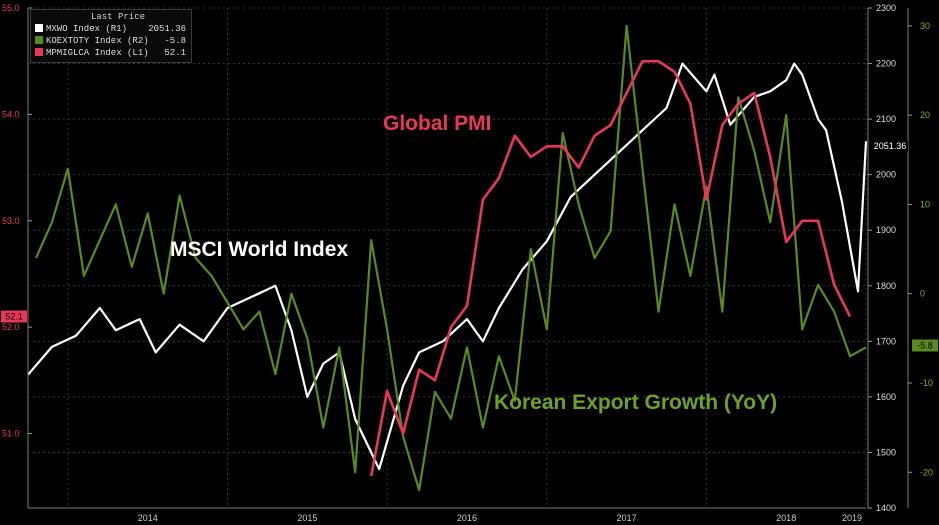 The height and width of the screenshot is (525, 939). I want to click on korea-last-value-tag-bg, so click(925, 345).